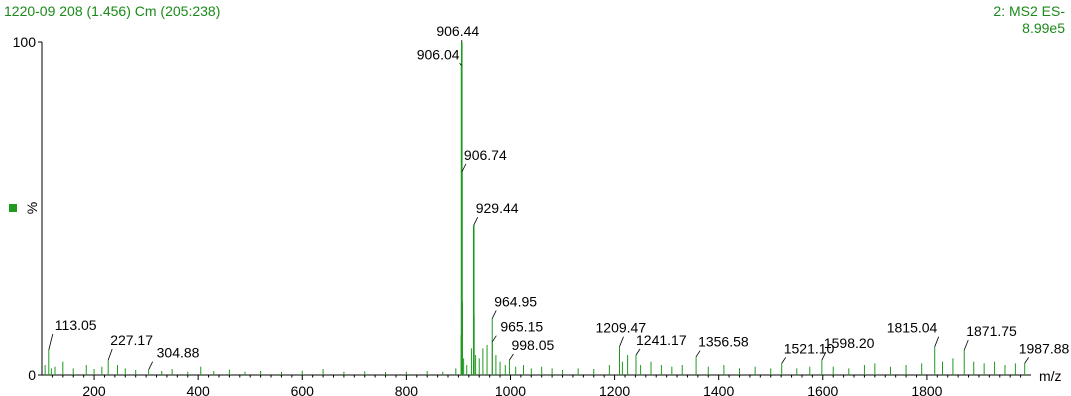 This screenshot has height=396, width=1071. What do you see at coordinates (521, 327) in the screenshot?
I see `peak-label: 965.15` at bounding box center [521, 327].